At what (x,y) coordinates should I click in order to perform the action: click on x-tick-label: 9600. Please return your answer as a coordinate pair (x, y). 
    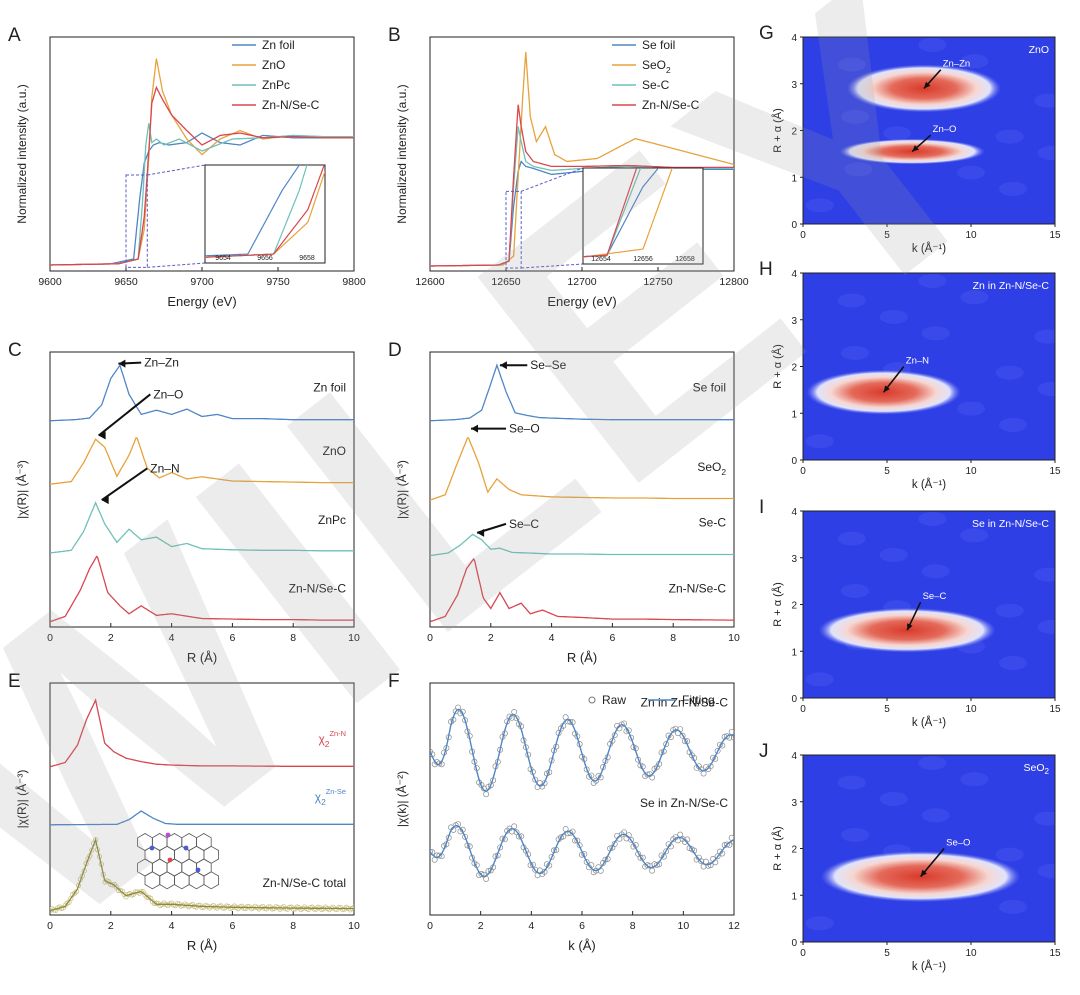
    Looking at the image, I should click on (50, 282).